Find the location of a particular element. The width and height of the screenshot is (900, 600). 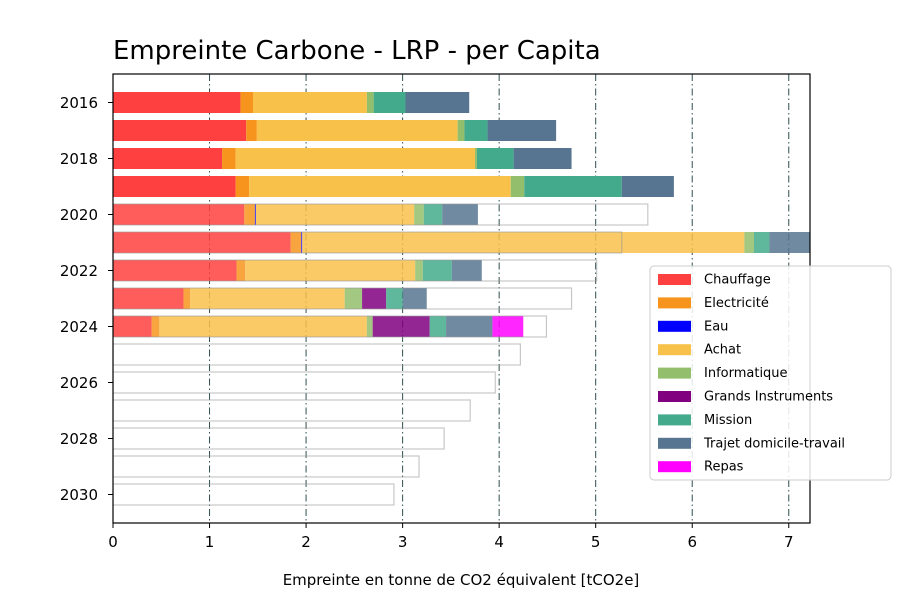

legend-swatch-trajet-domicile-travail is located at coordinates (674, 443).